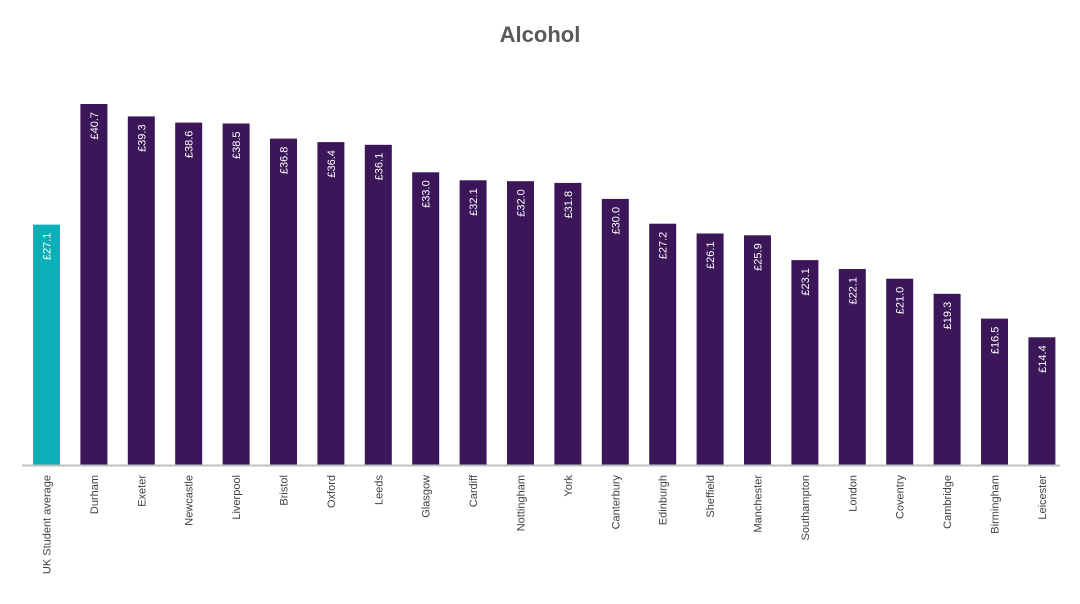 The height and width of the screenshot is (604, 1080). I want to click on data-label: £27.2, so click(664, 246).